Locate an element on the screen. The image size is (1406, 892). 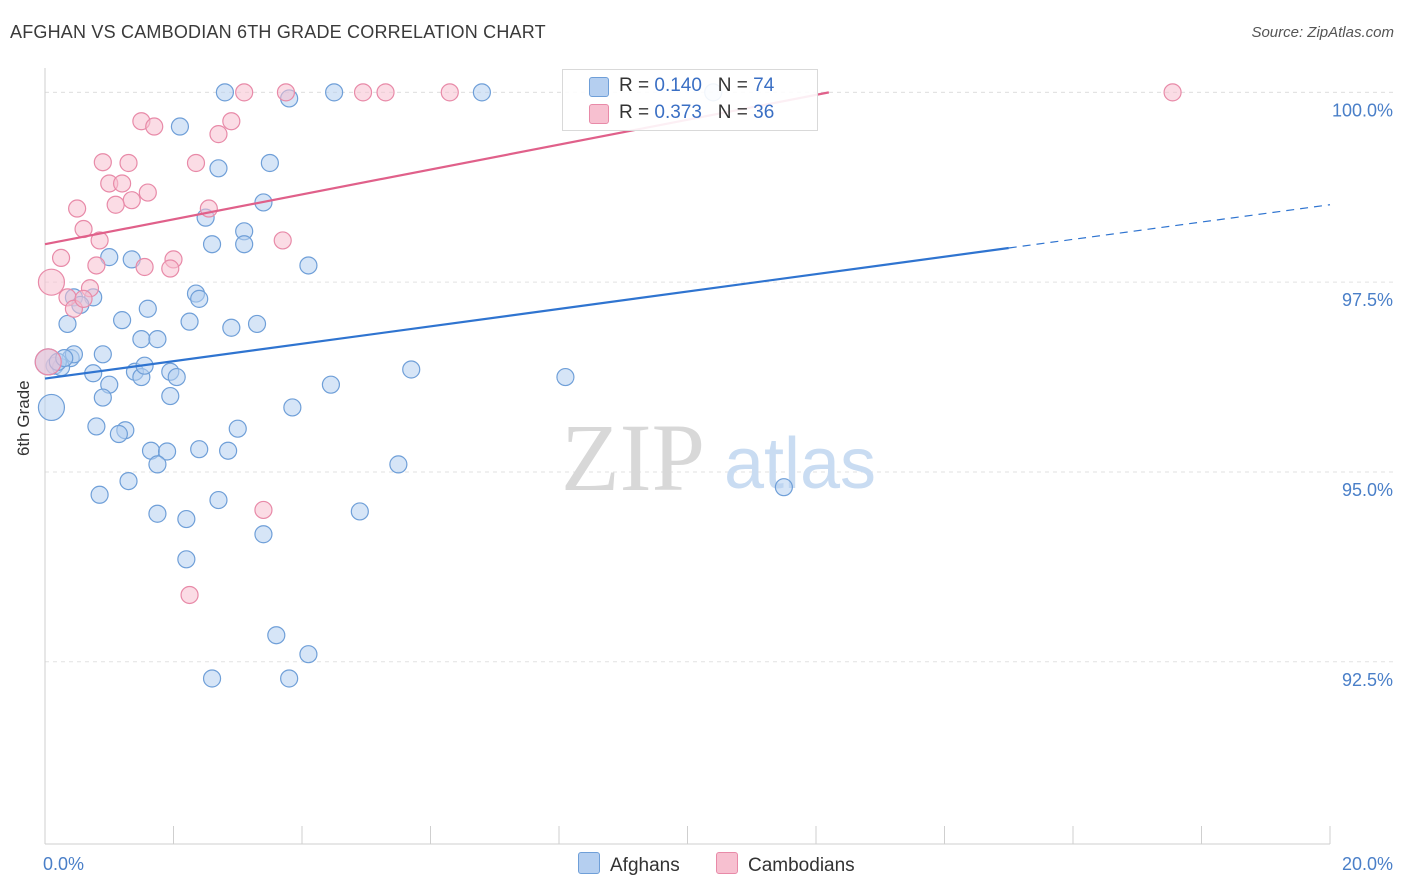
legend-r-value: 0.373 is located at coordinates (678, 112).